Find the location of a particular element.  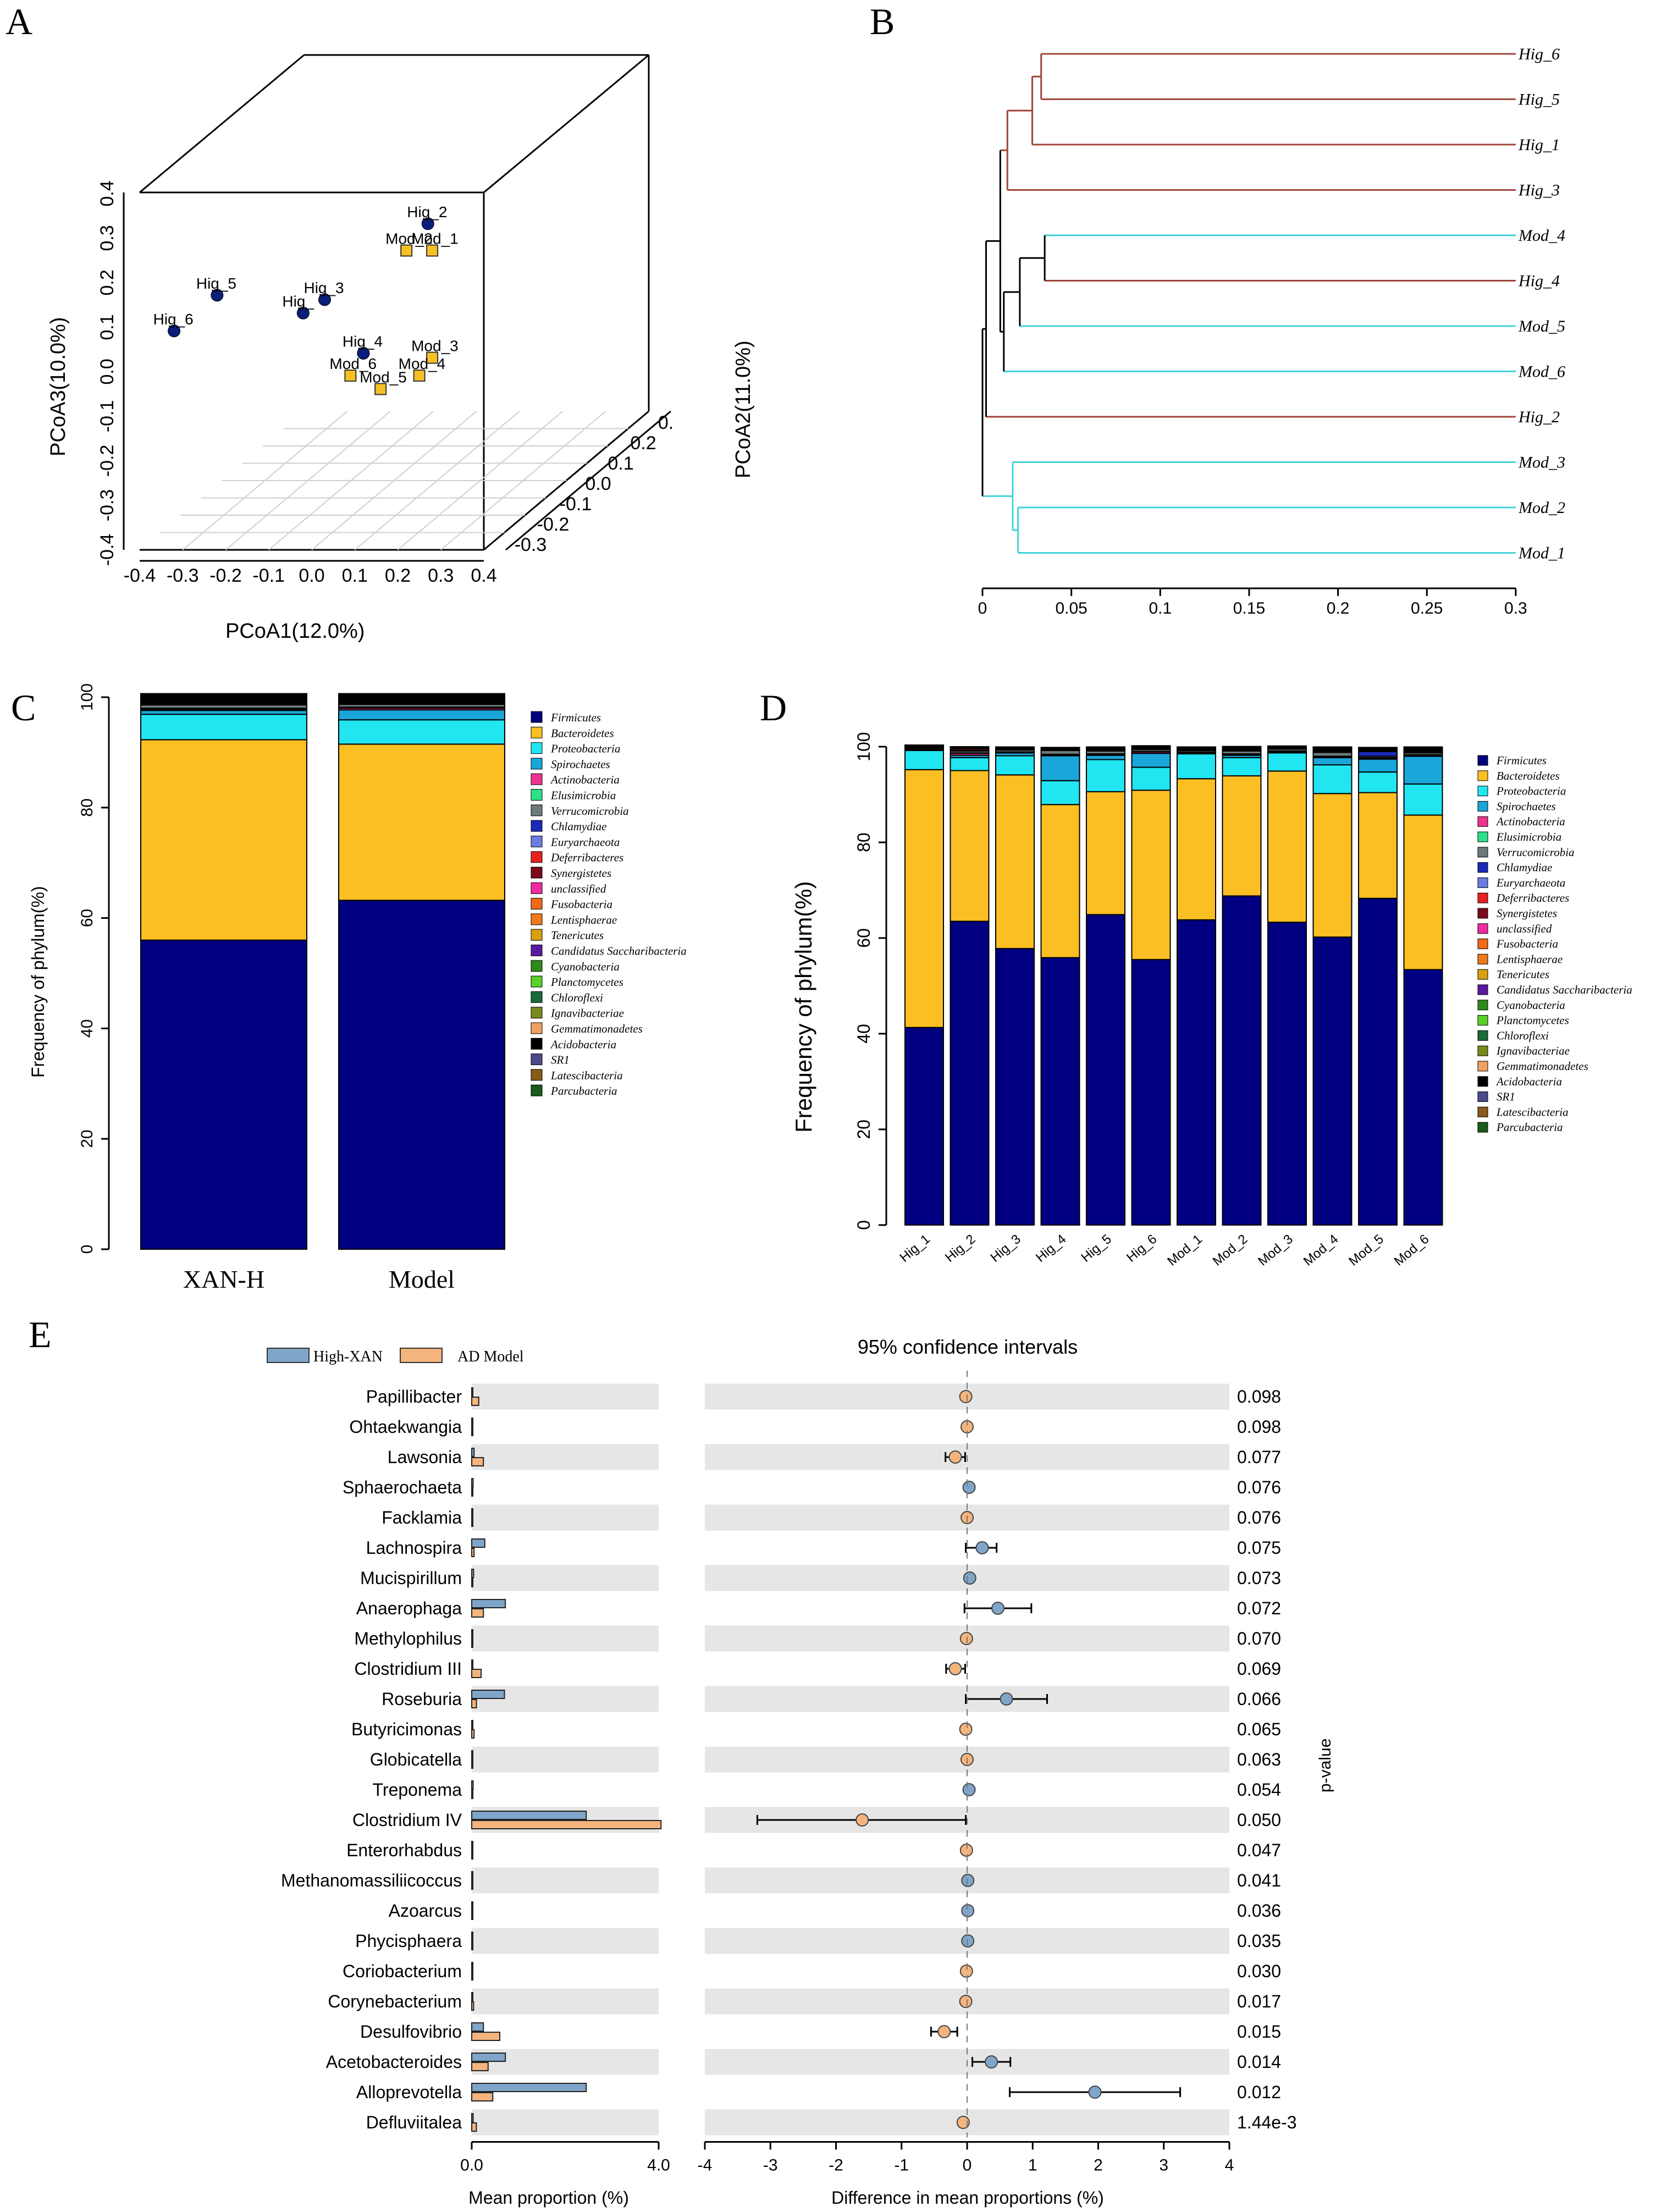

pcoa-point-hig is located at coordinates (217, 295).